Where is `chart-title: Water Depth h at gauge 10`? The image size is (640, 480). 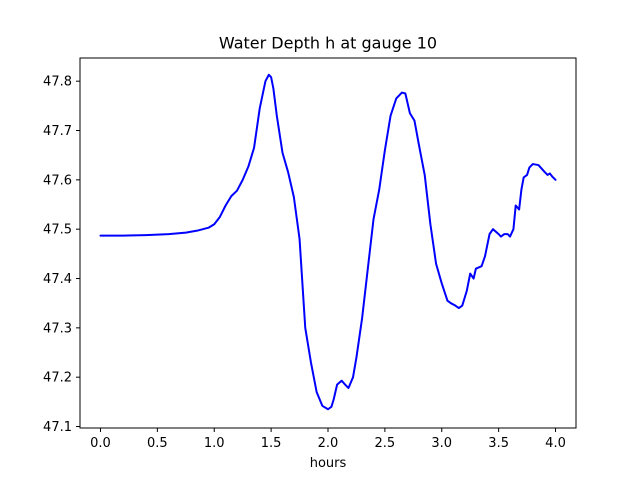 chart-title: Water Depth h at gauge 10 is located at coordinates (328, 43).